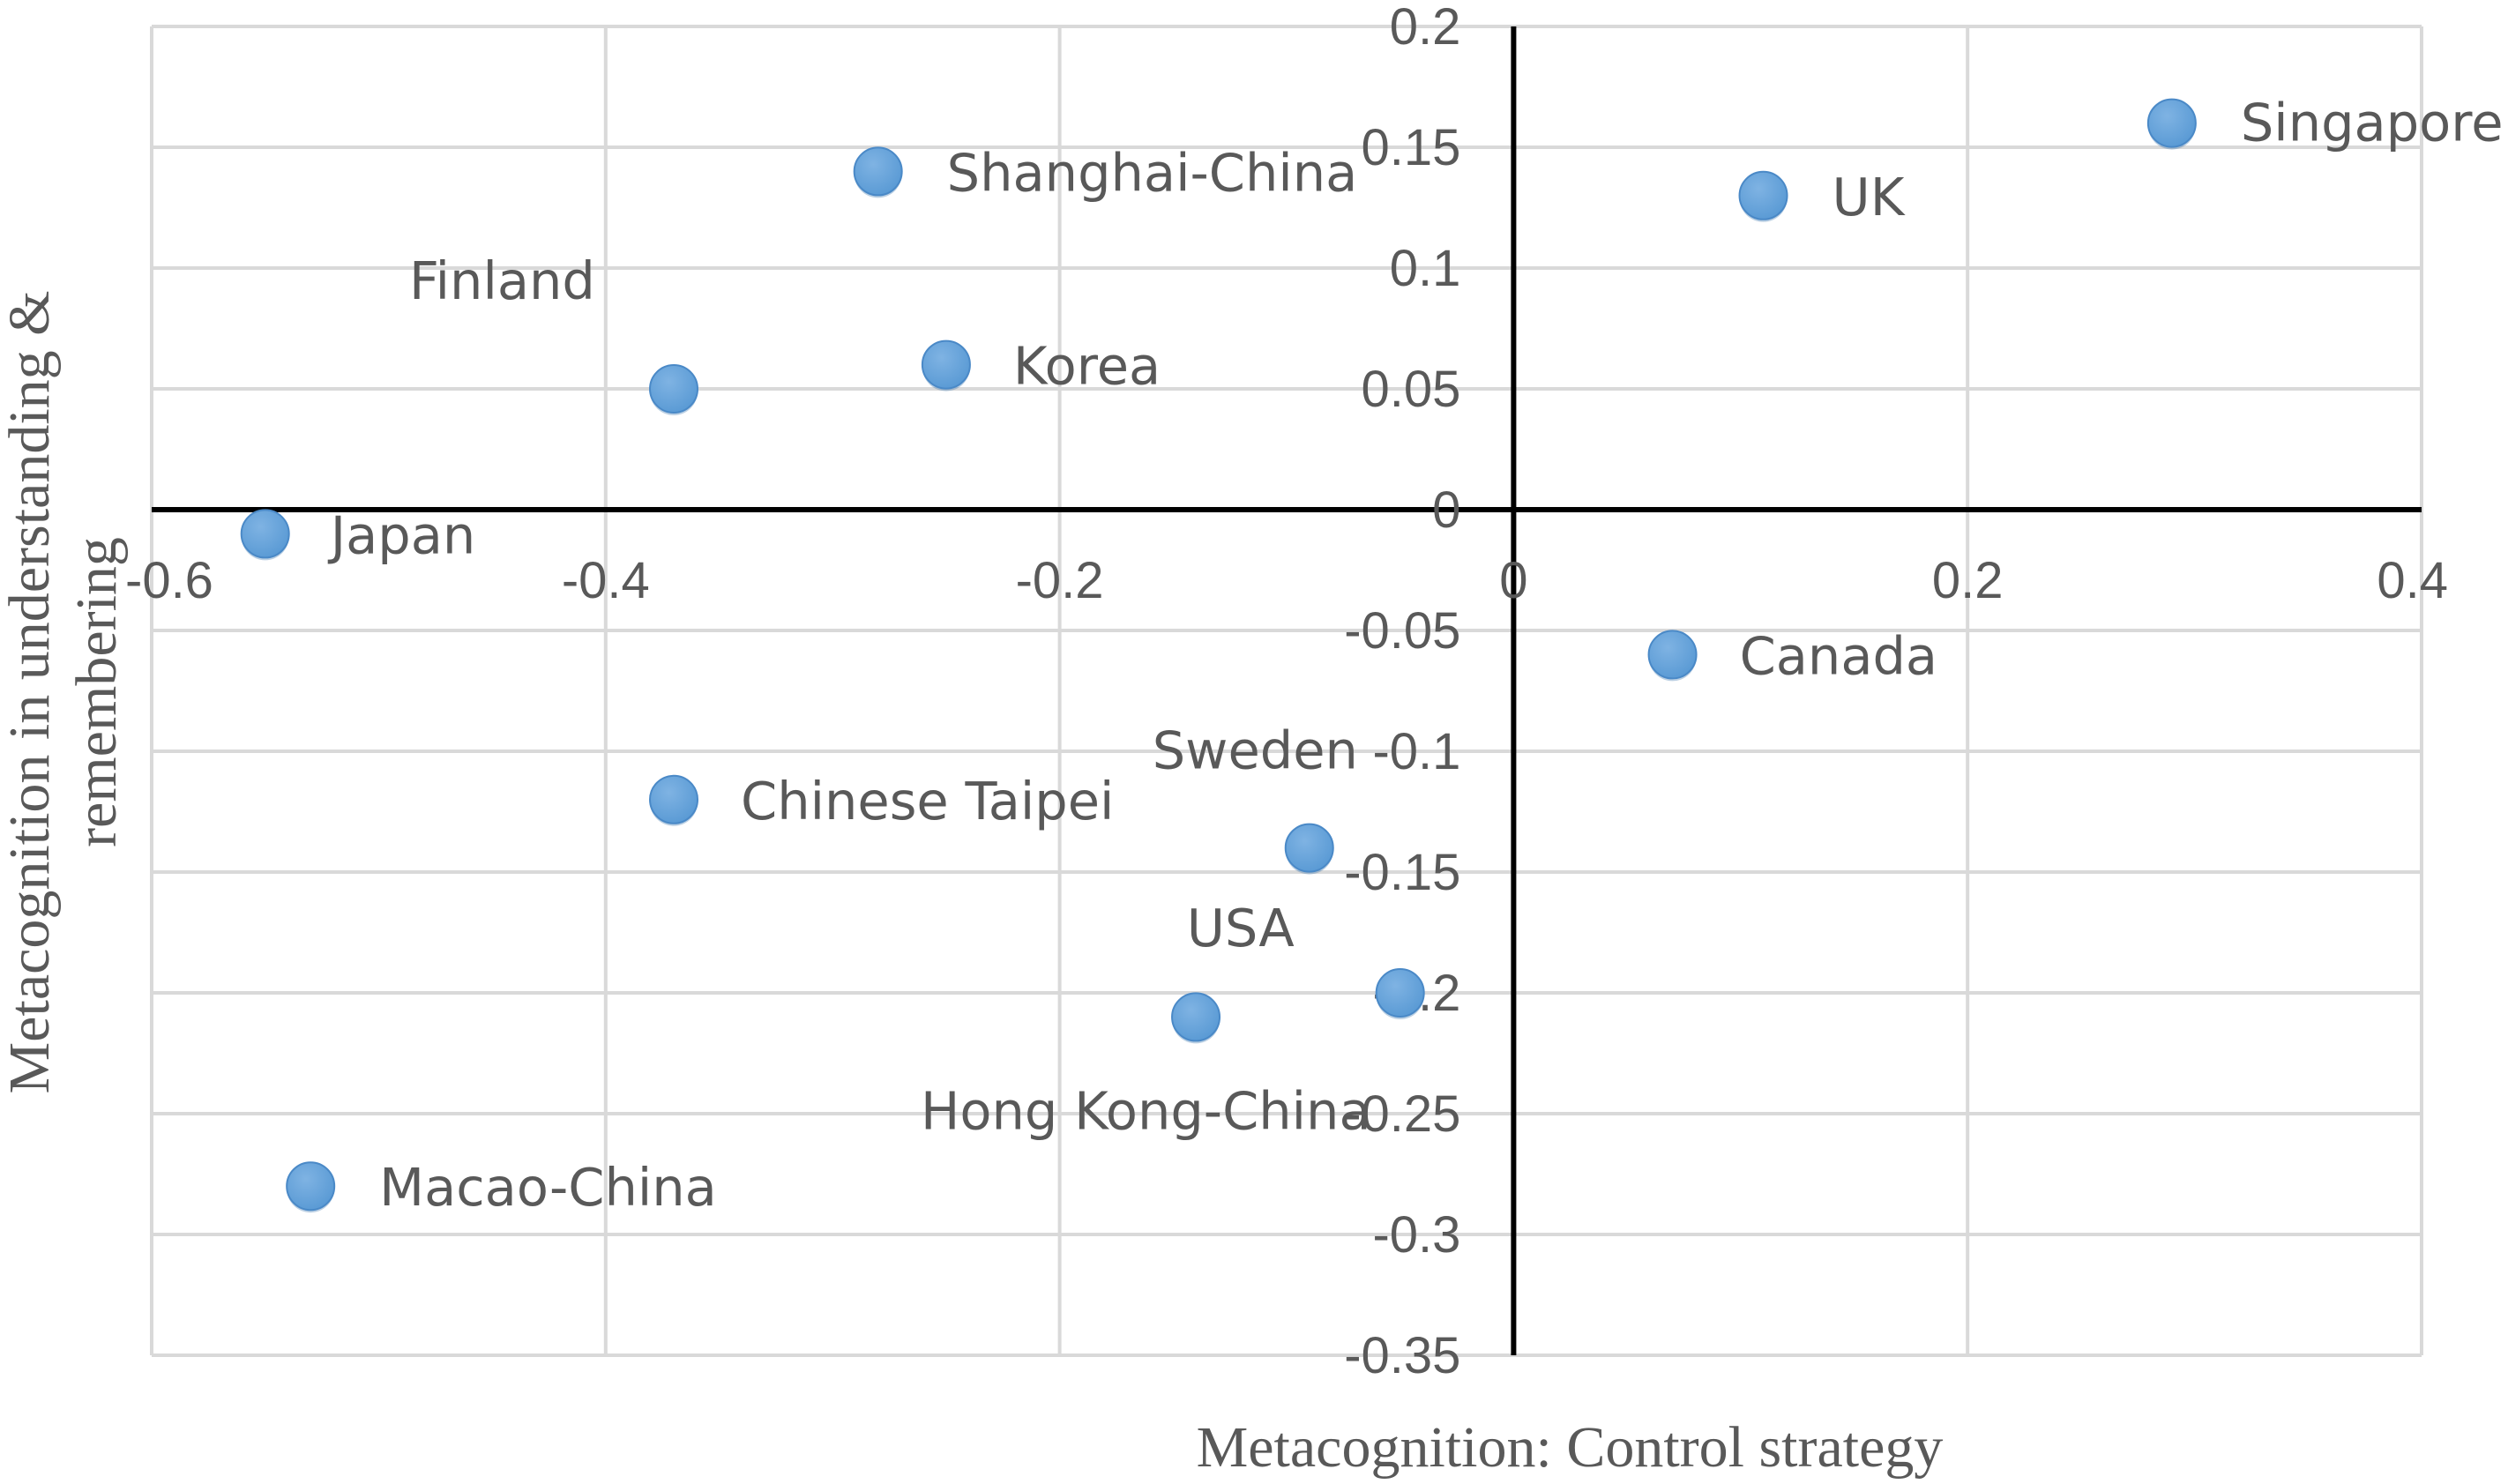  I want to click on data-label: Hong Kong-China, so click(1146, 1110).